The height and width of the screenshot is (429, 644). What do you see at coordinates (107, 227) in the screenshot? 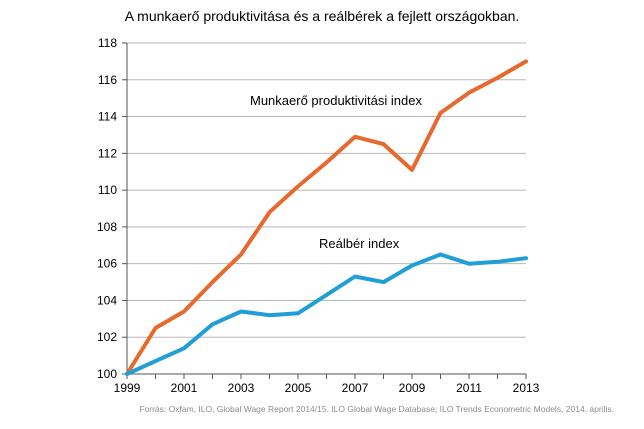
I see `y-tick-label: 108` at bounding box center [107, 227].